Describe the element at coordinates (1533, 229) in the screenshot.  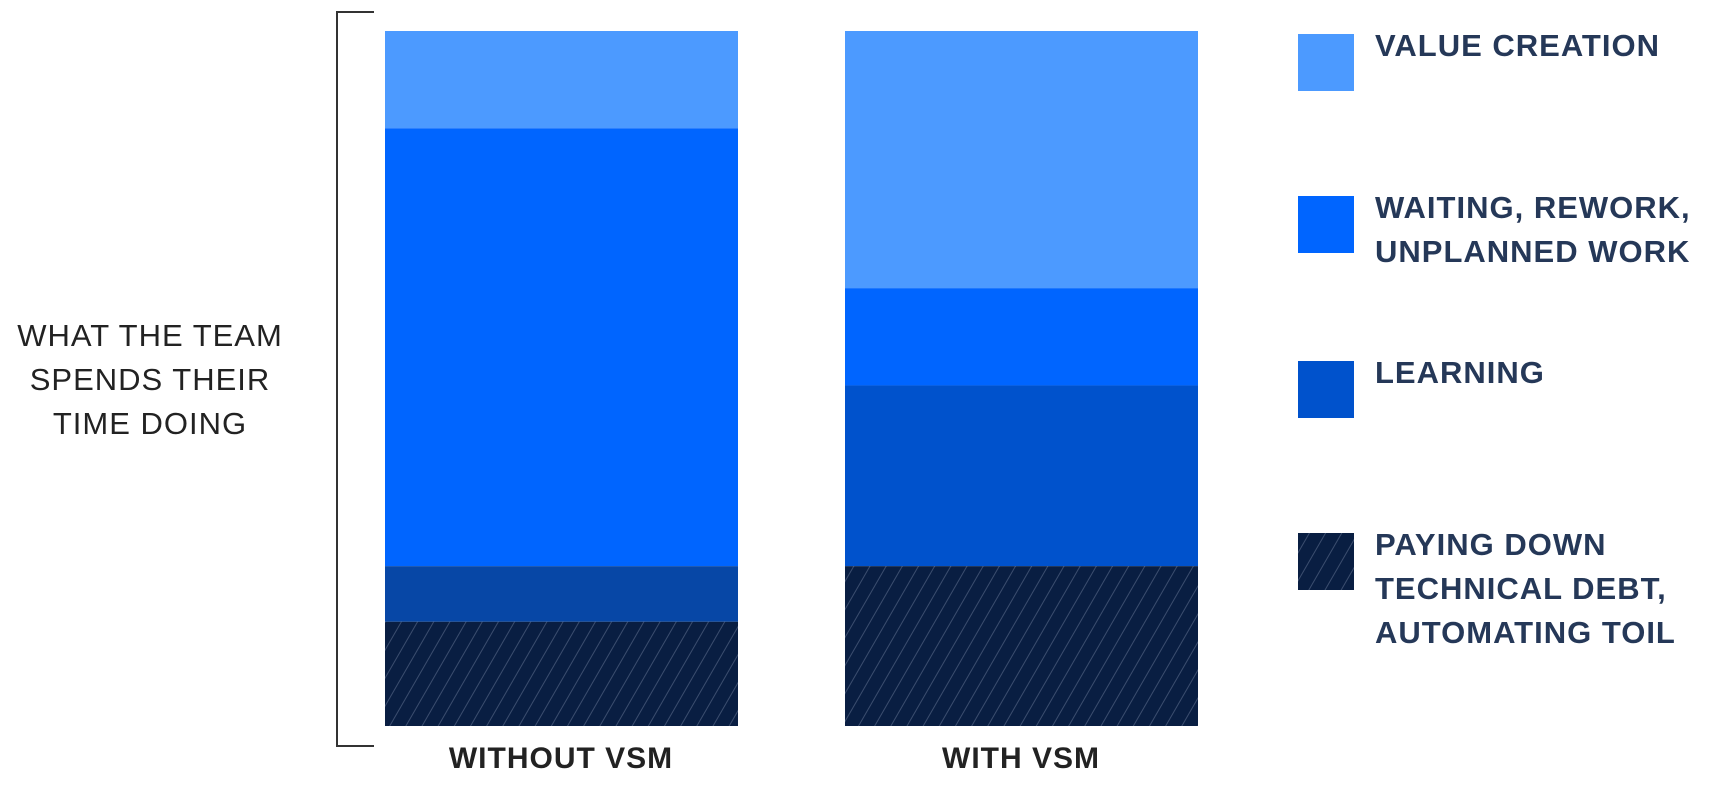
I see `legend-label-waiting: WAITING, REWORK, UNPLANNED WORK` at that location.